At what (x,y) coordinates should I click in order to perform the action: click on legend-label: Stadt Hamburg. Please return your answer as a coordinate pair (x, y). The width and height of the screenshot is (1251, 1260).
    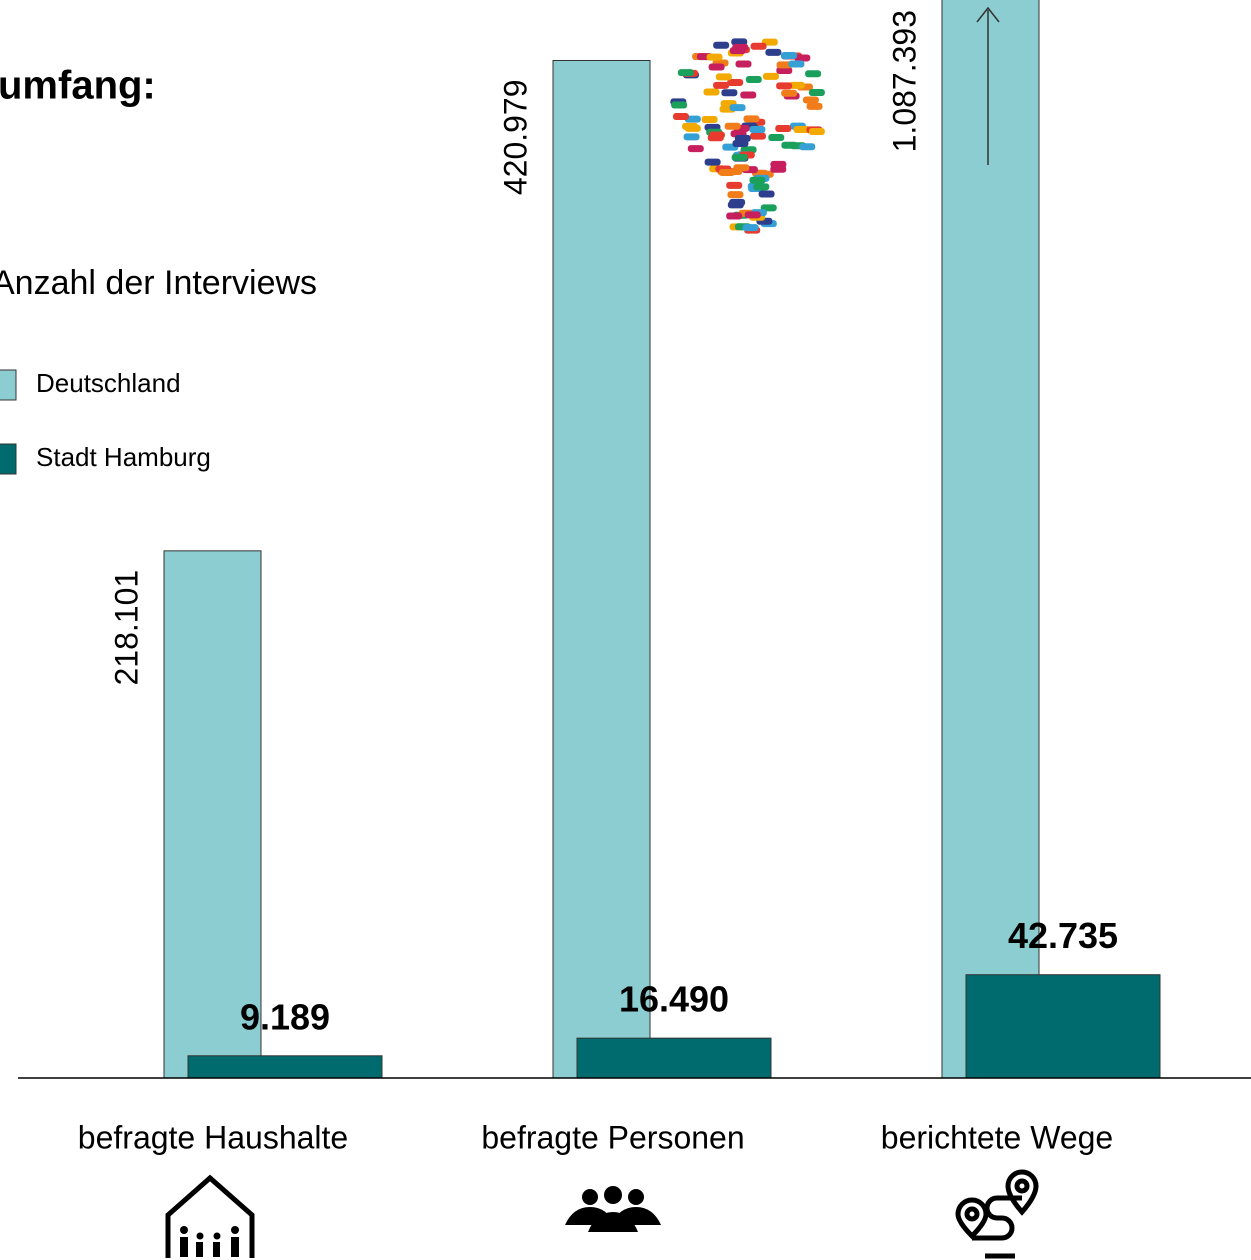
    Looking at the image, I should click on (123, 457).